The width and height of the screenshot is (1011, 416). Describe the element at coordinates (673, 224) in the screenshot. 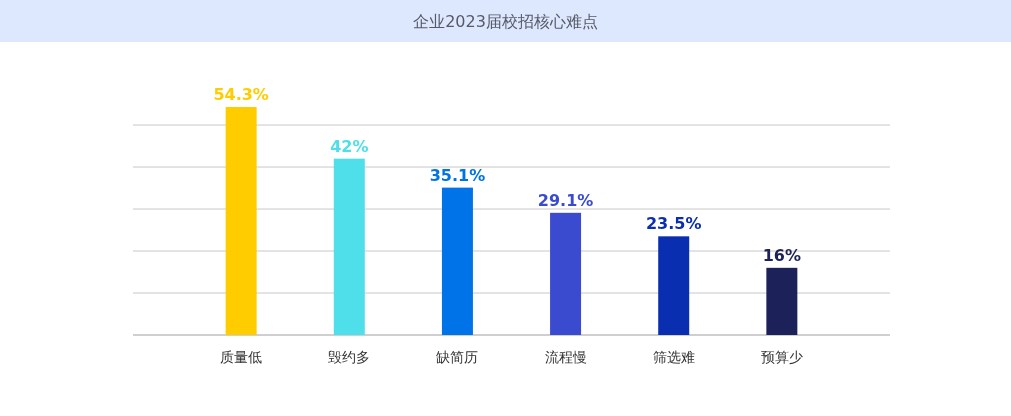

I see `data-label: 23.5%` at that location.